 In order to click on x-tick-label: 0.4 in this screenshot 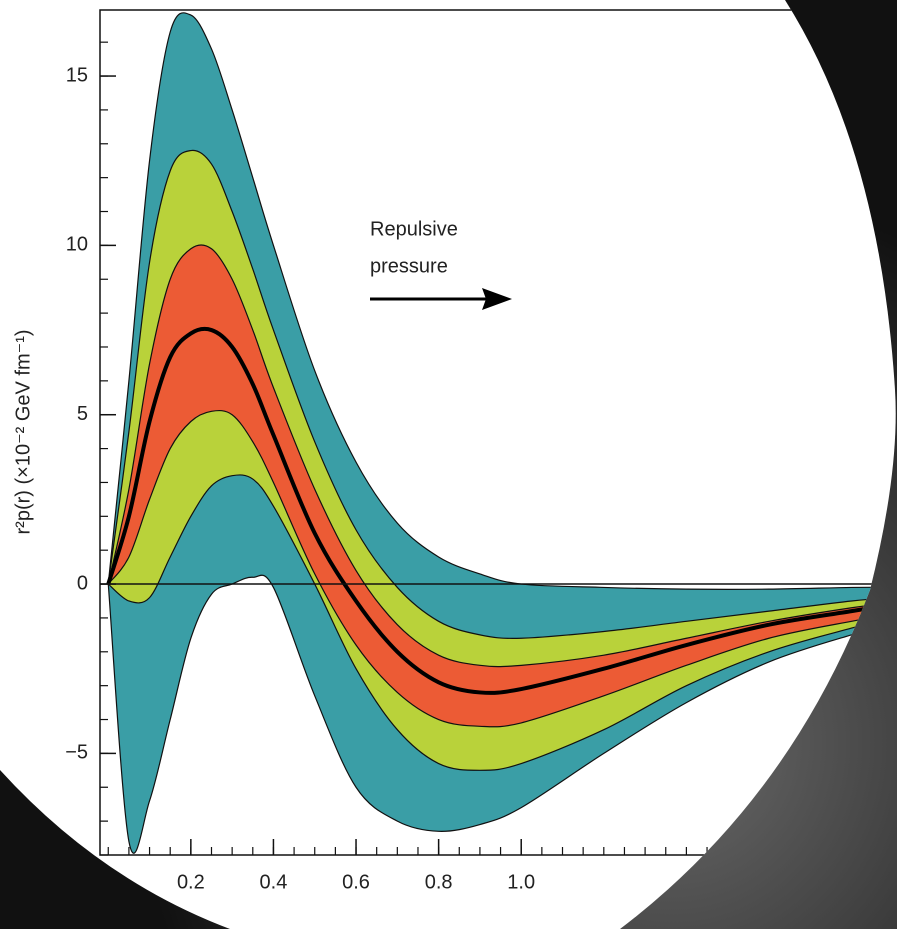, I will do `click(274, 882)`.